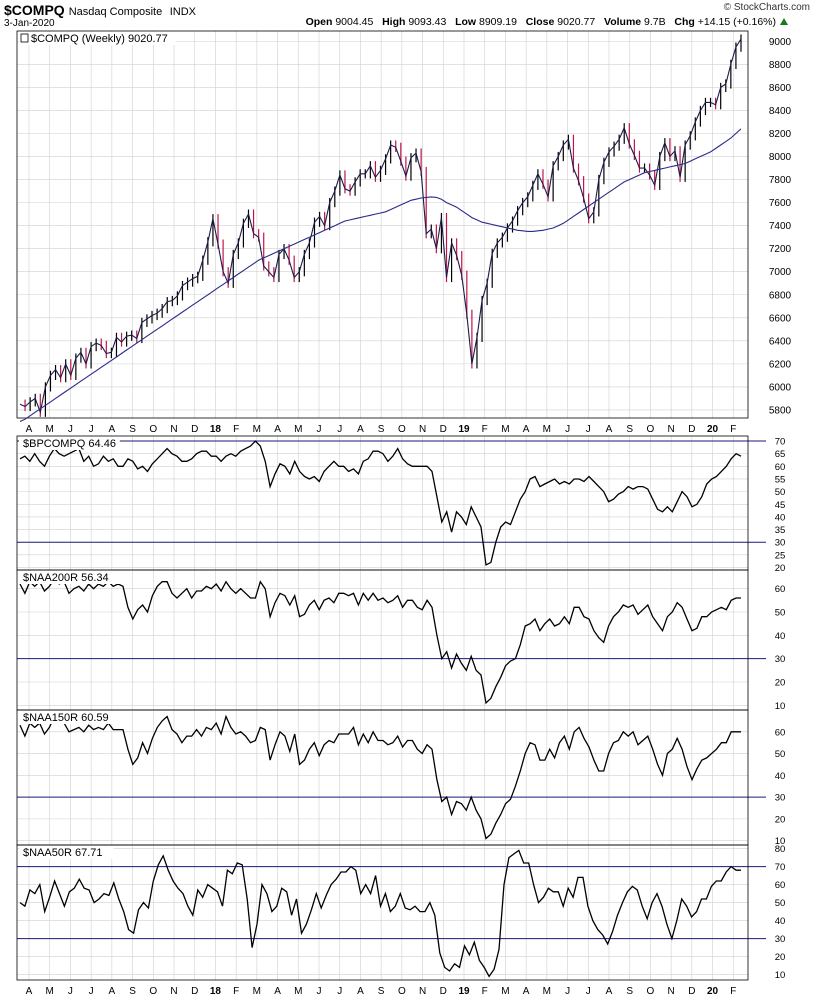 This screenshot has height=1000, width=820. What do you see at coordinates (780, 295) in the screenshot?
I see `y-tick-label: 6800` at bounding box center [780, 295].